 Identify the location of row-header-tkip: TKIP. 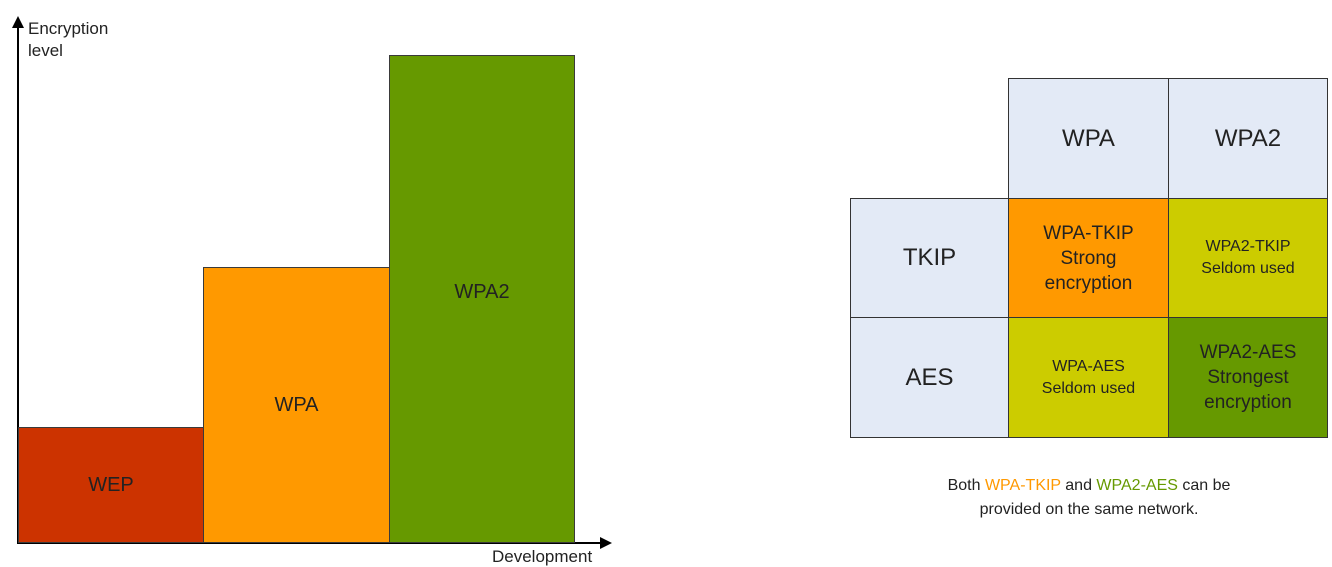
(929, 258).